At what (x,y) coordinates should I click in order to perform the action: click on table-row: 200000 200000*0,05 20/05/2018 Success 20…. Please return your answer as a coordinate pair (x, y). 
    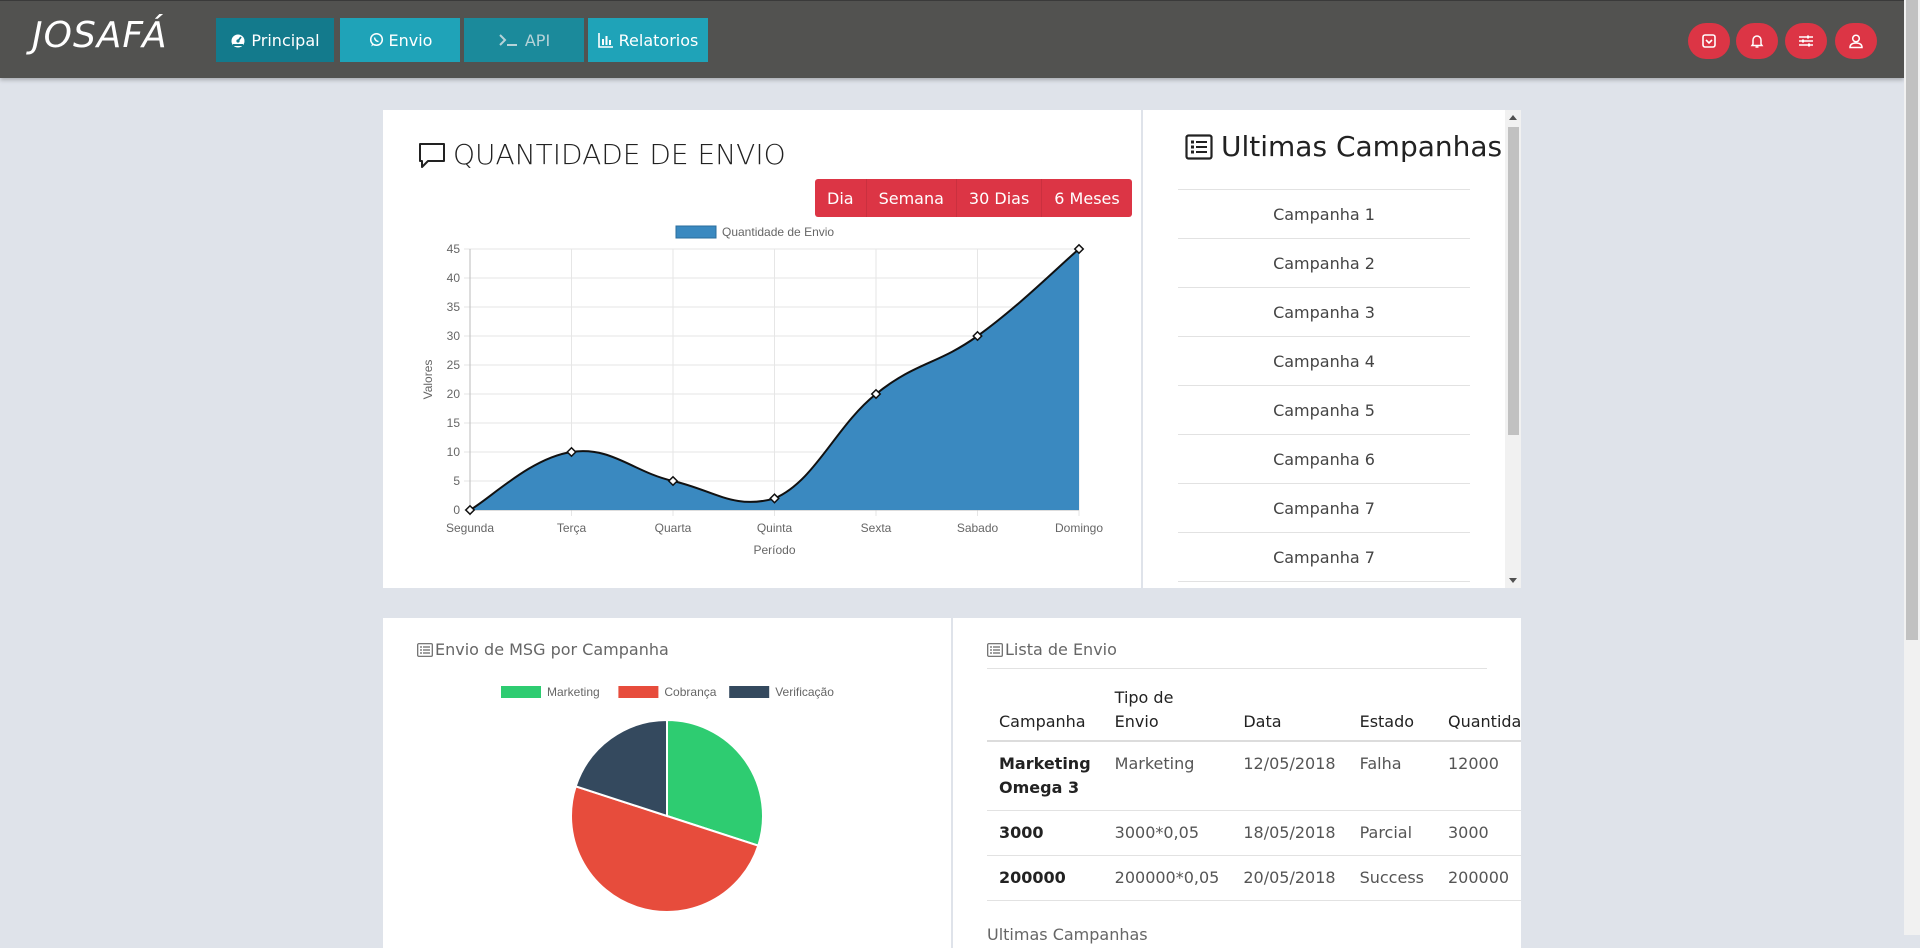
    Looking at the image, I should click on (1254, 878).